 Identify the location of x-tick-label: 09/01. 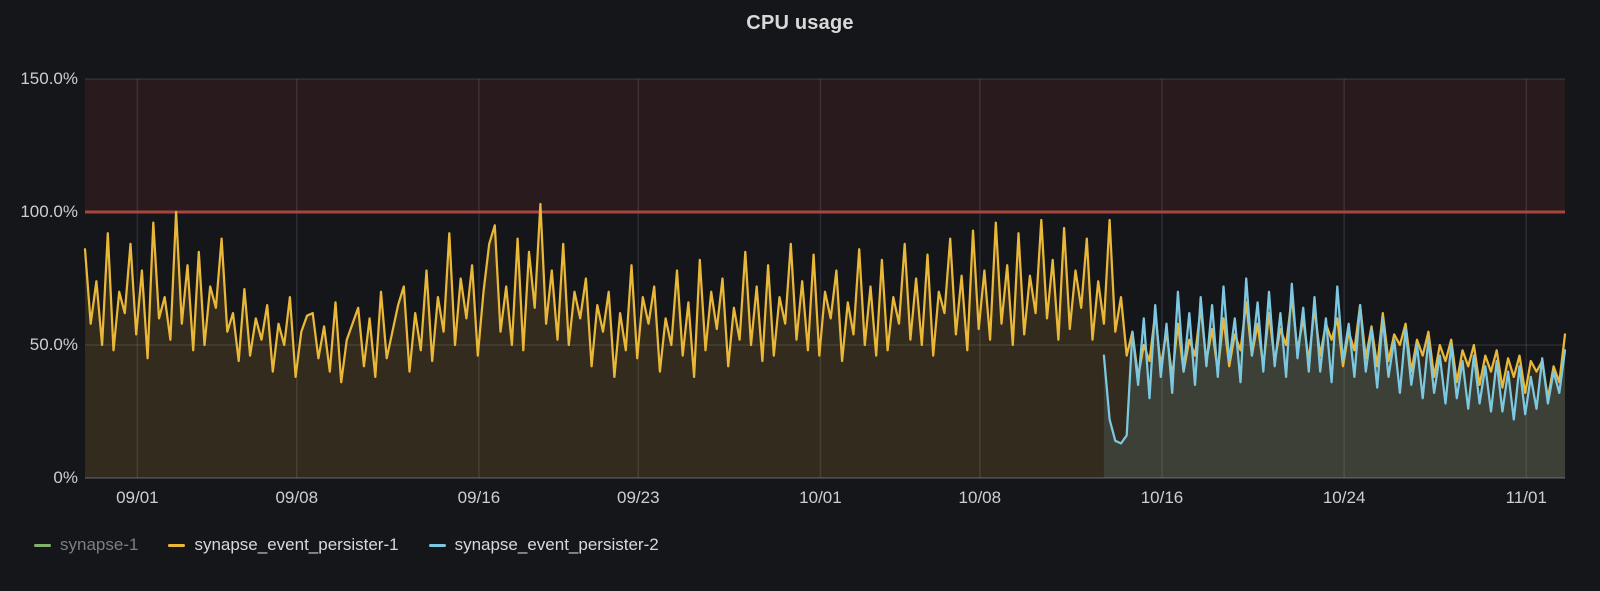
(137, 497).